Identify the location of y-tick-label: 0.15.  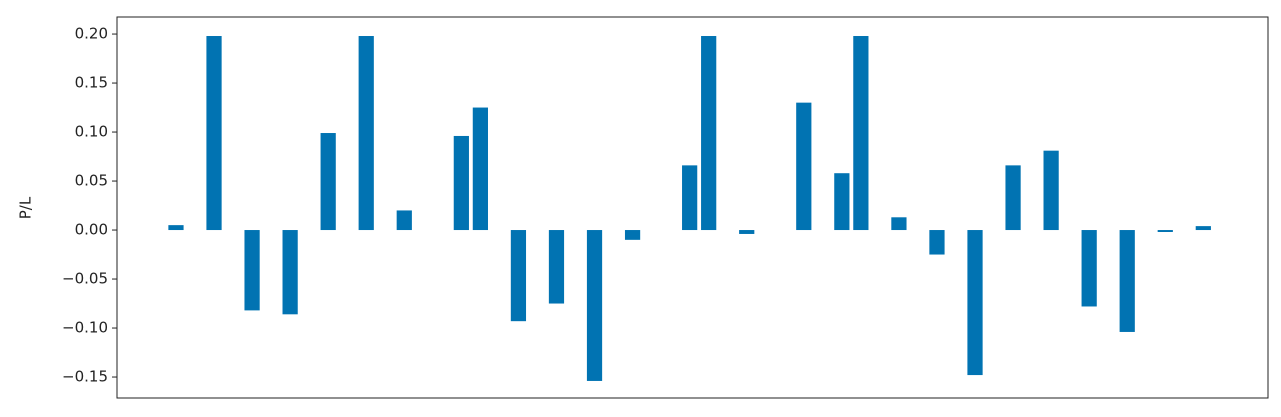
(91, 83).